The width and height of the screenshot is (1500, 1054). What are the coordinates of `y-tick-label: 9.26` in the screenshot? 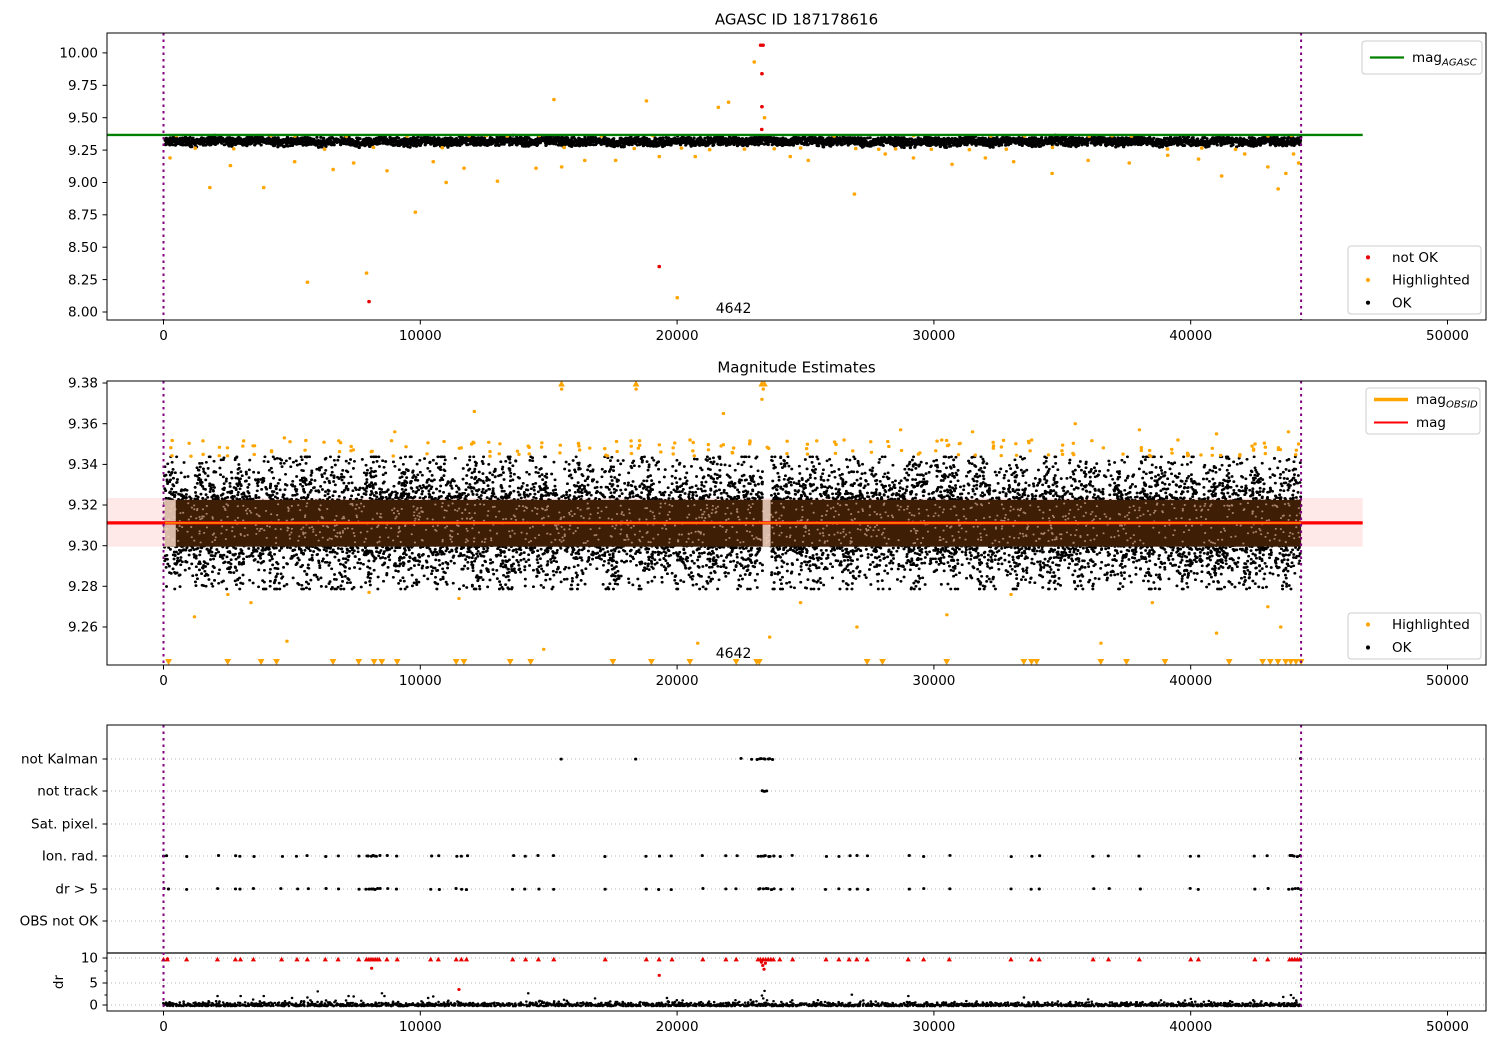 It's located at (83, 628).